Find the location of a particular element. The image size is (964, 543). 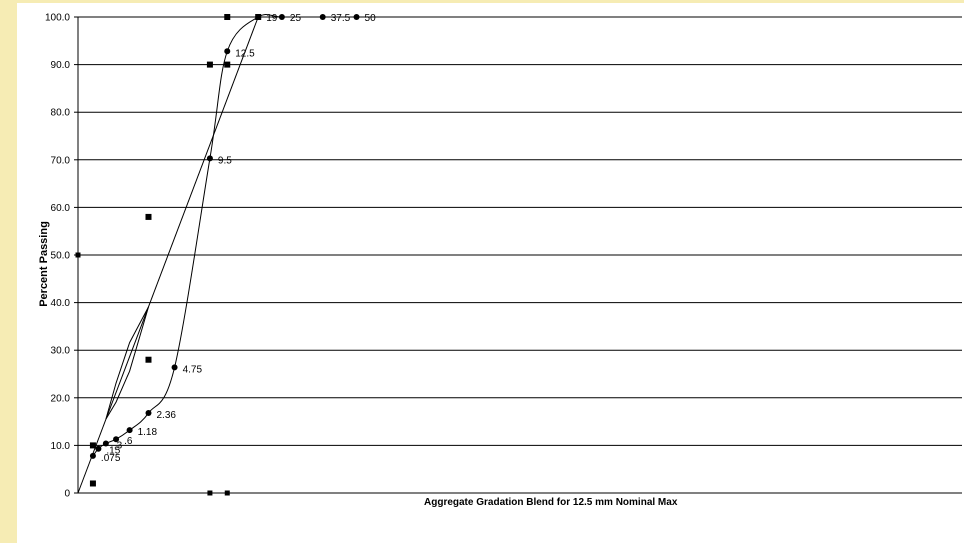

y-tick-label: 60.0 is located at coordinates (61, 208).